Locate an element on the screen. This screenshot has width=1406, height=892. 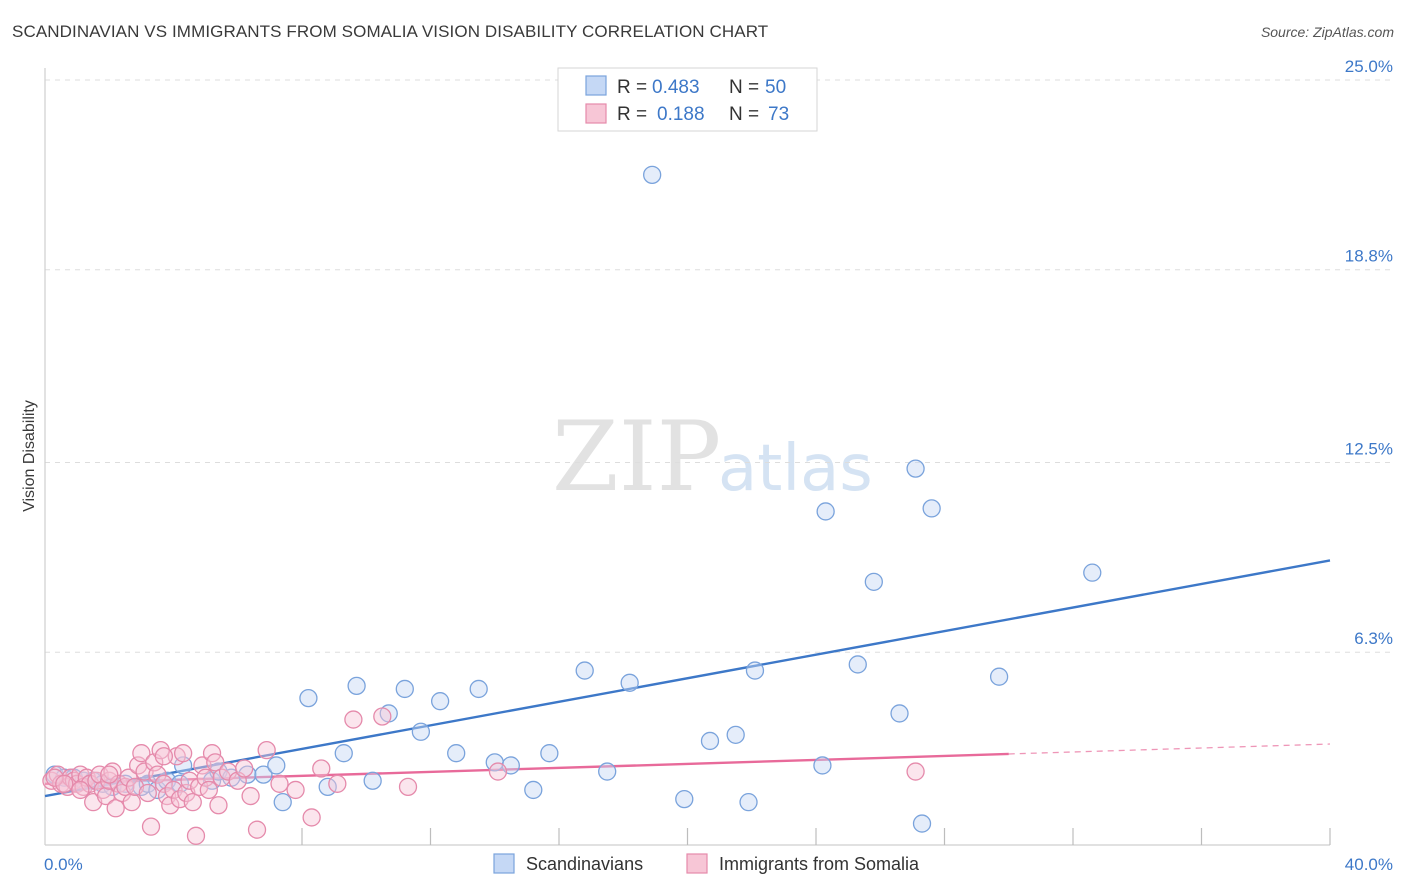
series-legend-swatch-somalia is located at coordinates (697, 863).